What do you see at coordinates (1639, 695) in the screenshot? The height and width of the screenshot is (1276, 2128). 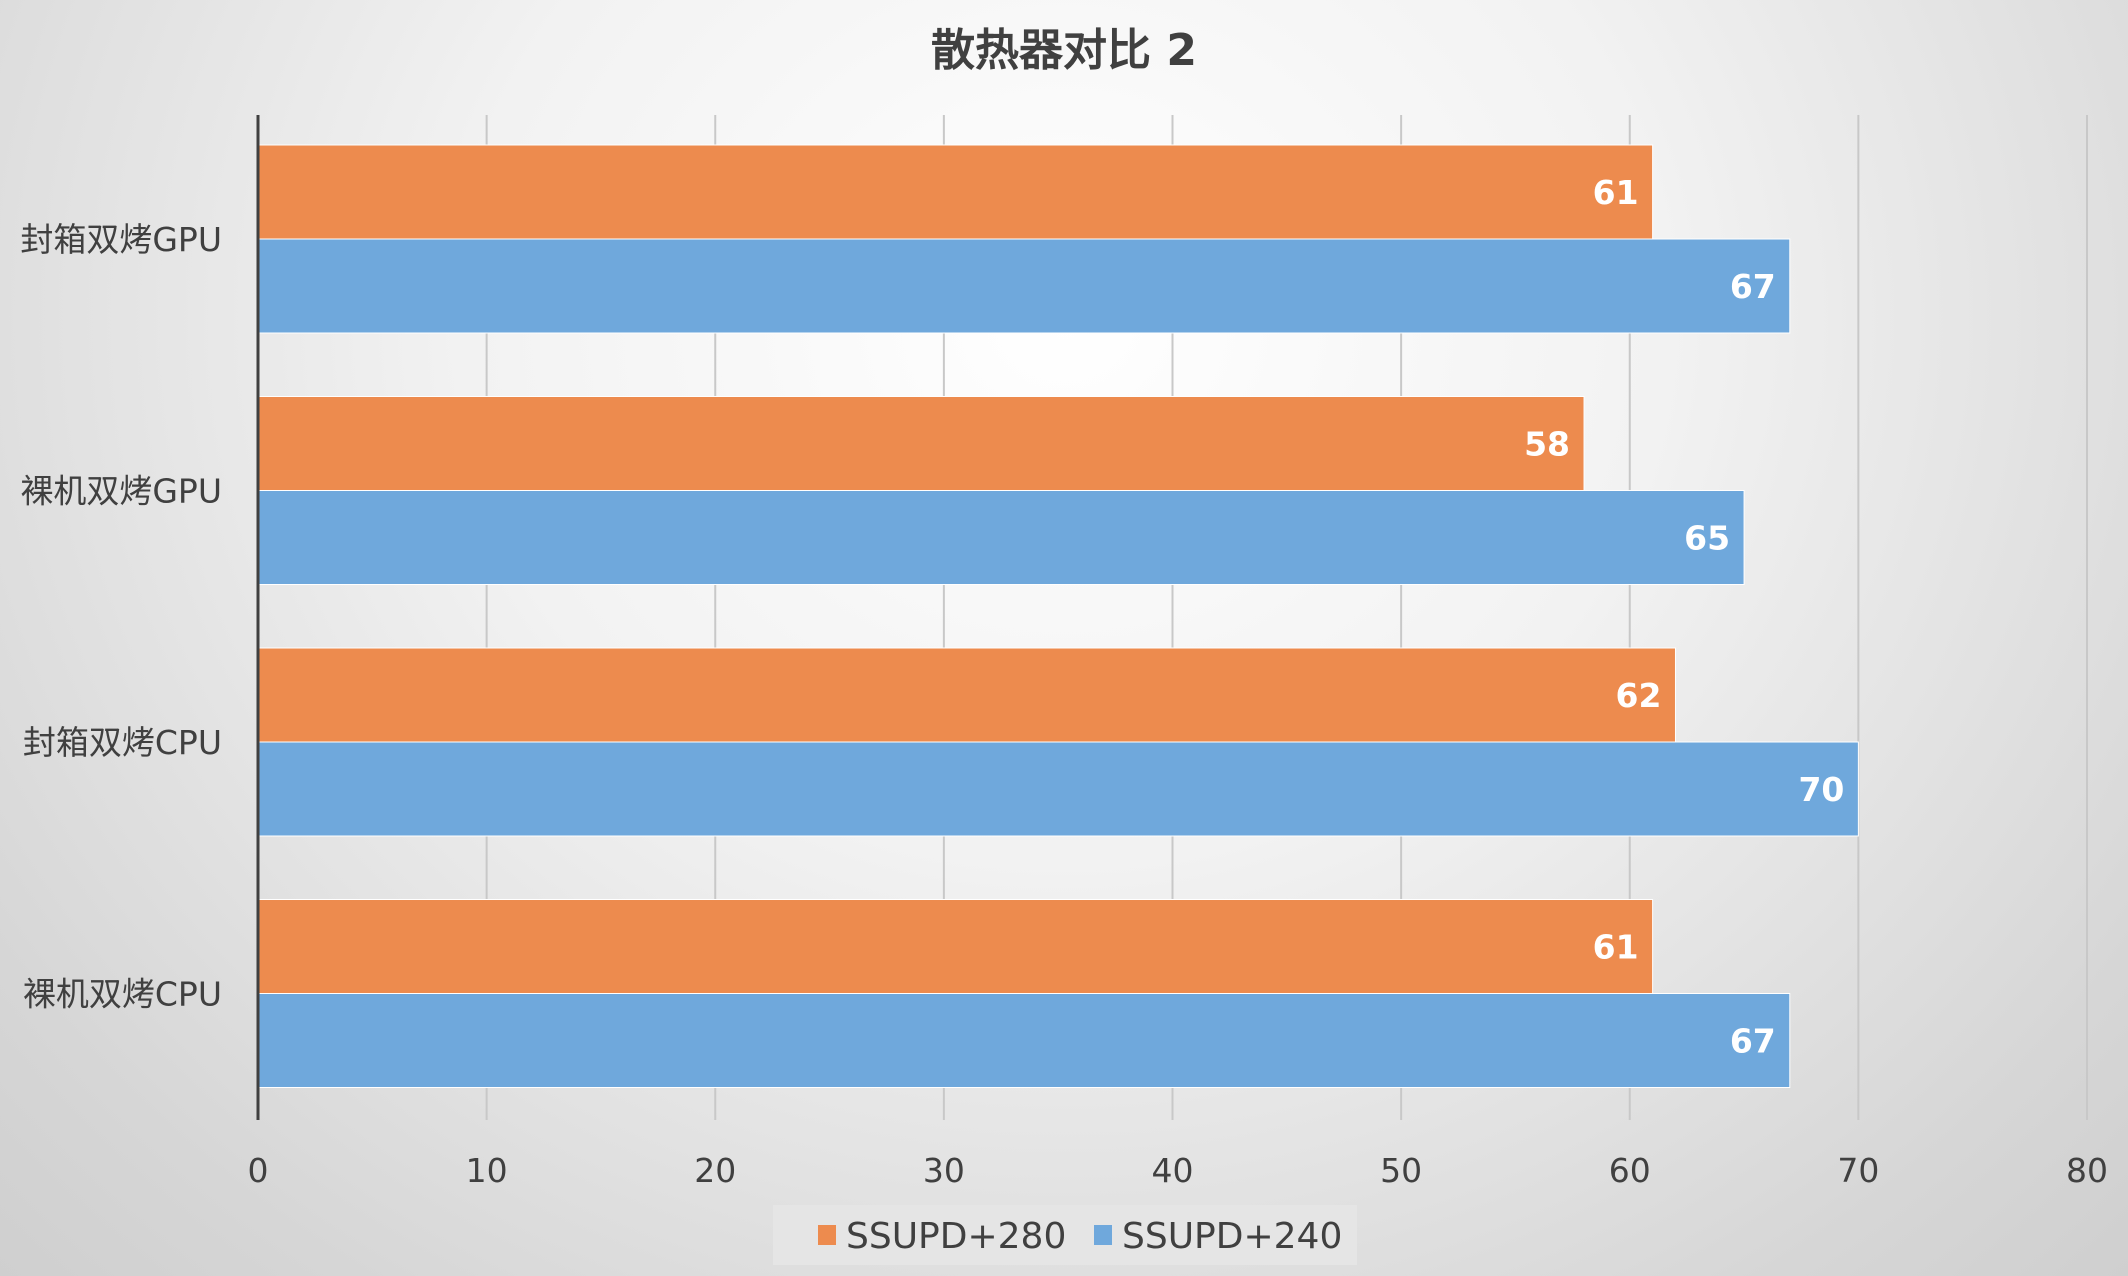 I see `data-label: 62` at bounding box center [1639, 695].